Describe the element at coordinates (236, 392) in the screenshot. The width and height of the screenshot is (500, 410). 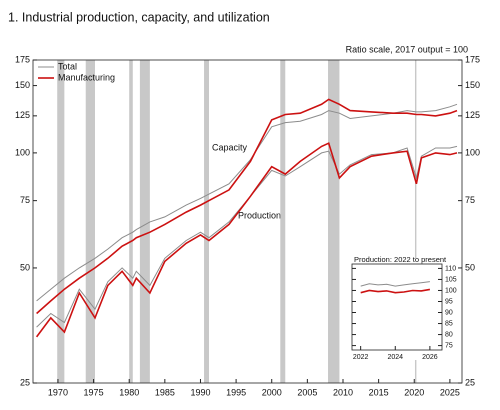
I see `x-tick-label: 1995` at that location.